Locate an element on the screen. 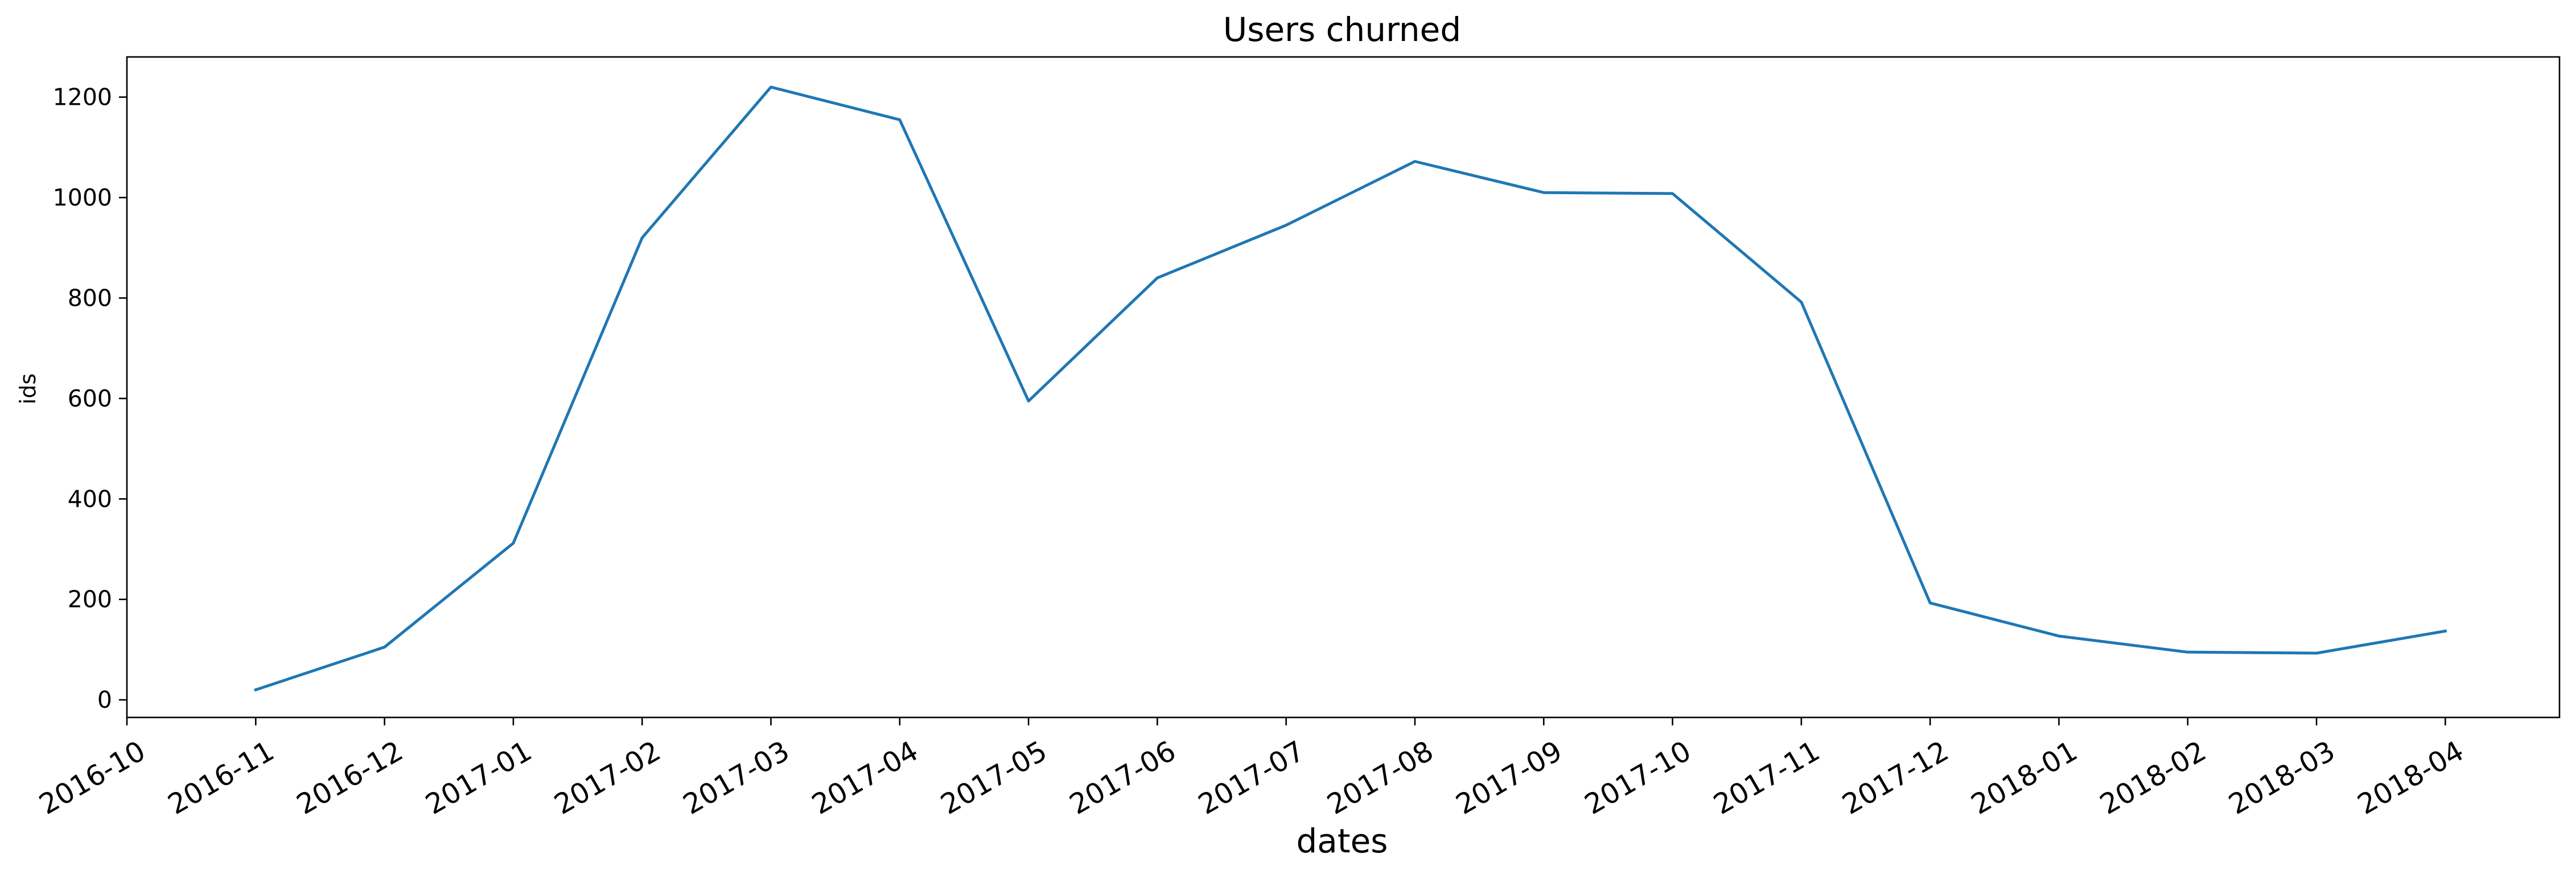 This screenshot has height=878, width=2576. y-tick-label: 800 is located at coordinates (90, 297).